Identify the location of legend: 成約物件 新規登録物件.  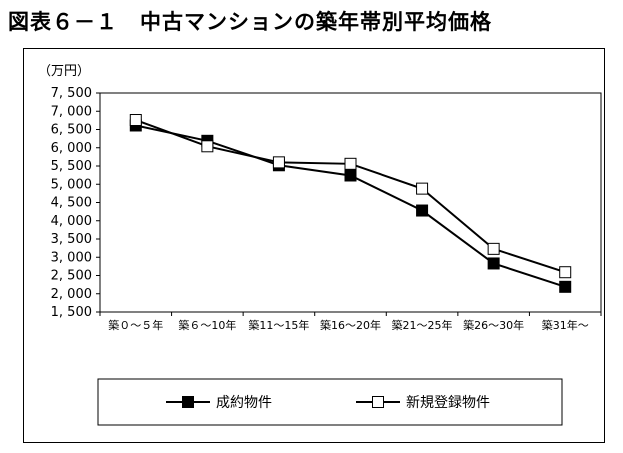
(330, 402).